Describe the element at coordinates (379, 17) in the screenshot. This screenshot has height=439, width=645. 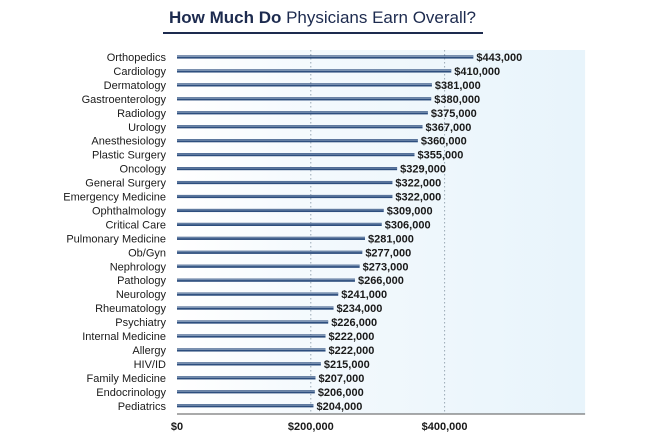
I see `chart-title-rest: Physicians Earn Overall?` at that location.